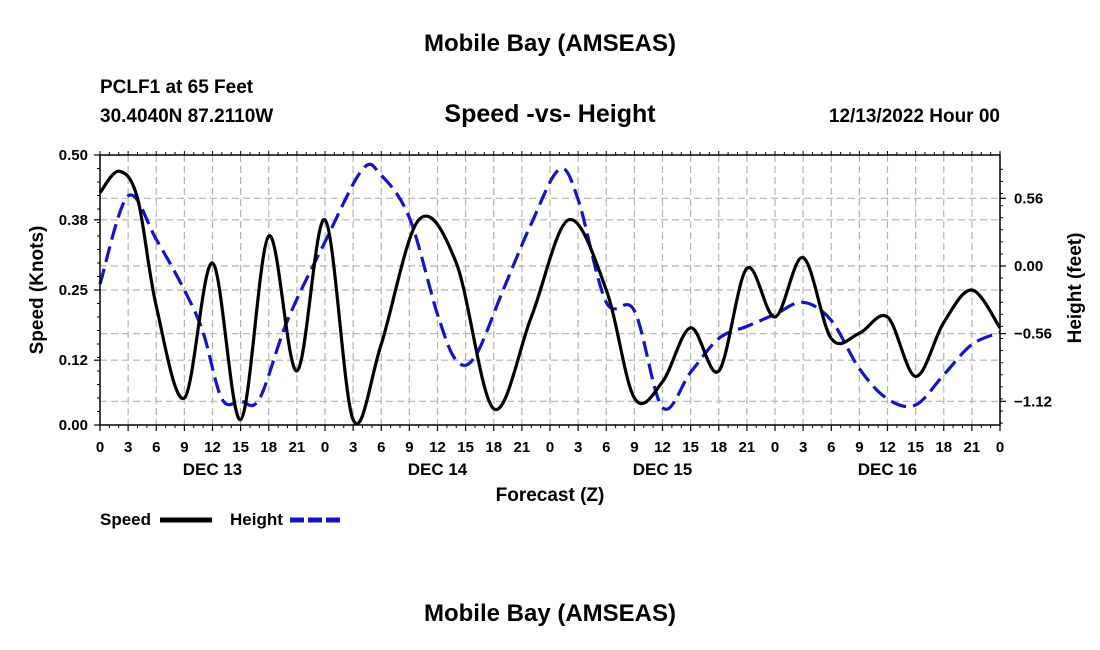 The image size is (1100, 650). I want to click on y-left-tick-label: 0.25, so click(73, 290).